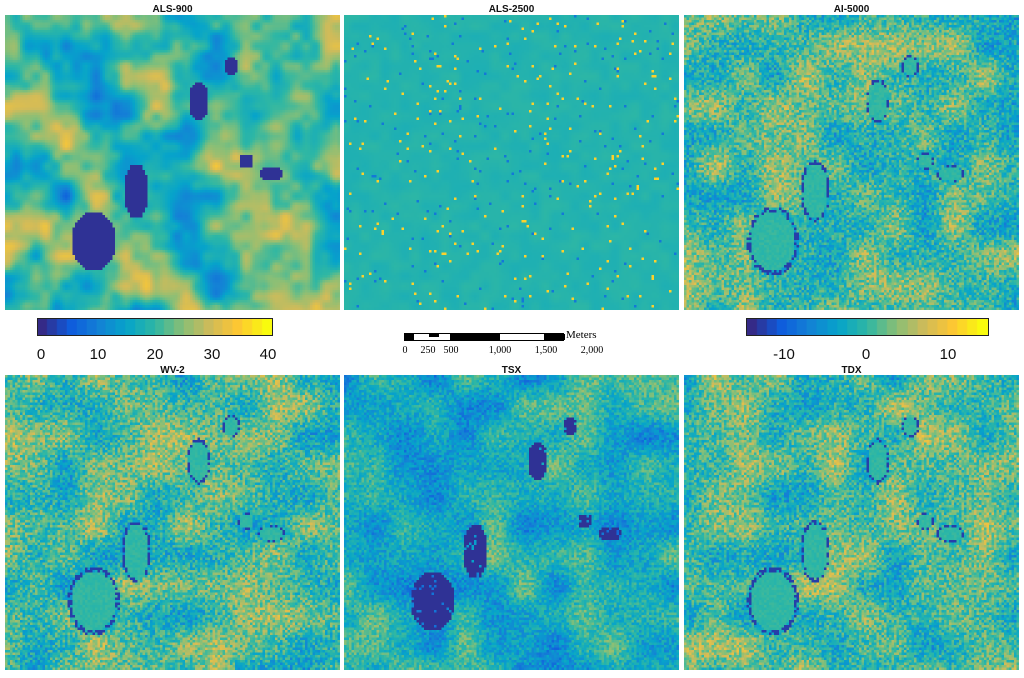 The image size is (1024, 678). Describe the element at coordinates (155, 354) in the screenshot. I see `colorbar-left-tick: 20` at that location.